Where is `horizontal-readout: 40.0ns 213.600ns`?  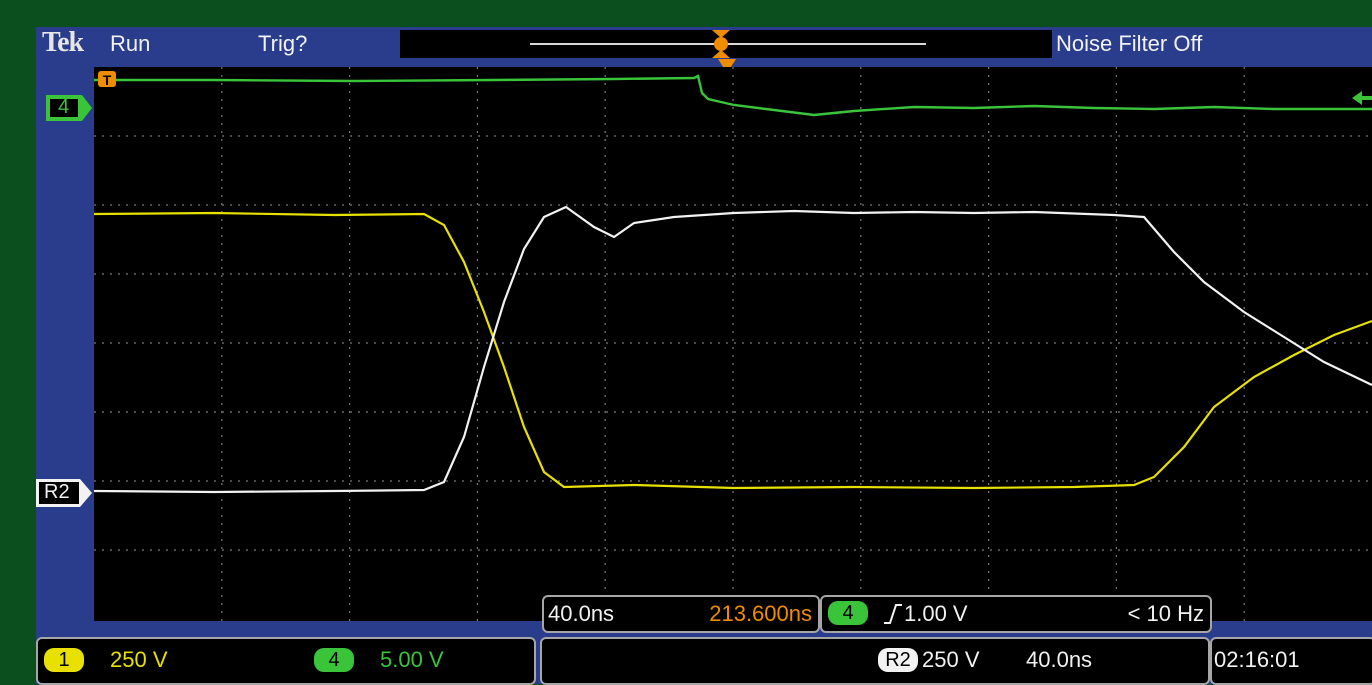
horizontal-readout: 40.0ns 213.600ns is located at coordinates (681, 614).